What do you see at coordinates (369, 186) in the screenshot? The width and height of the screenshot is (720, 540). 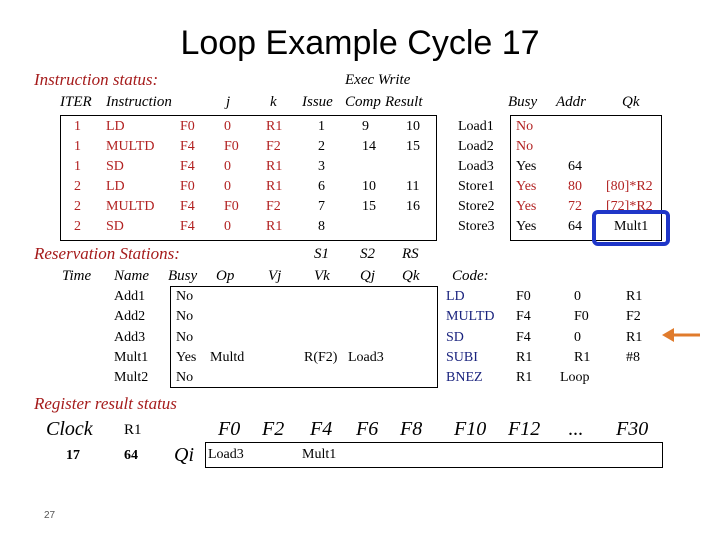 I see `instr-comp-cell: 10` at bounding box center [369, 186].